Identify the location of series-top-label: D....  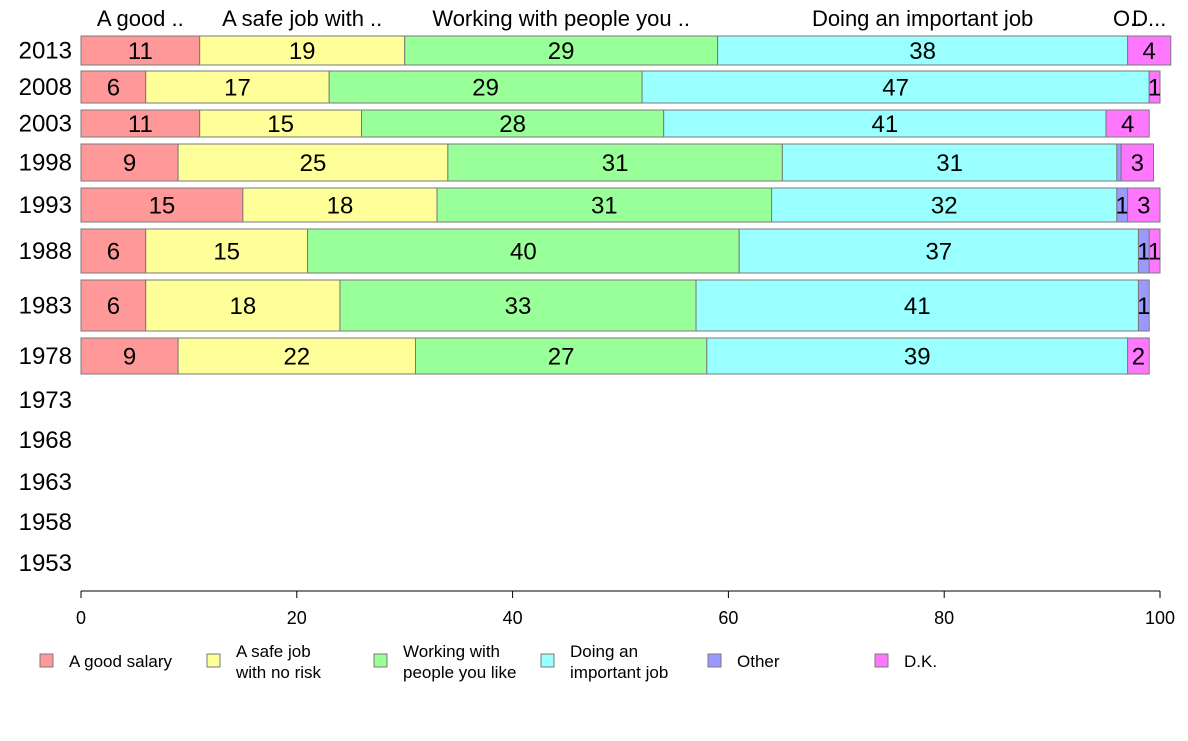
(1149, 18).